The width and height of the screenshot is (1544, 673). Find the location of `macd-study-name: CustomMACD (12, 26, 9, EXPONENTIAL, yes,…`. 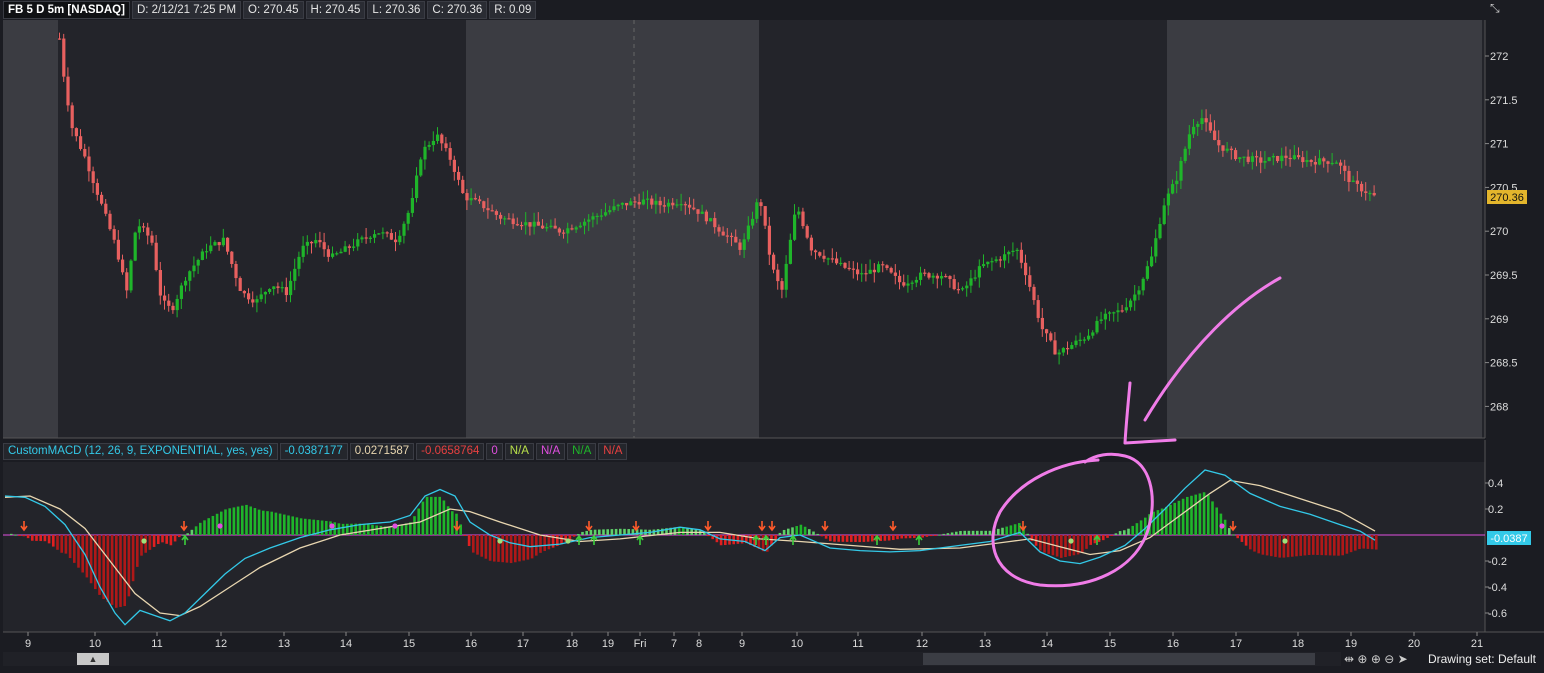

macd-study-name: CustomMACD (12, 26, 9, EXPONENTIAL, yes,… is located at coordinates (140, 451).